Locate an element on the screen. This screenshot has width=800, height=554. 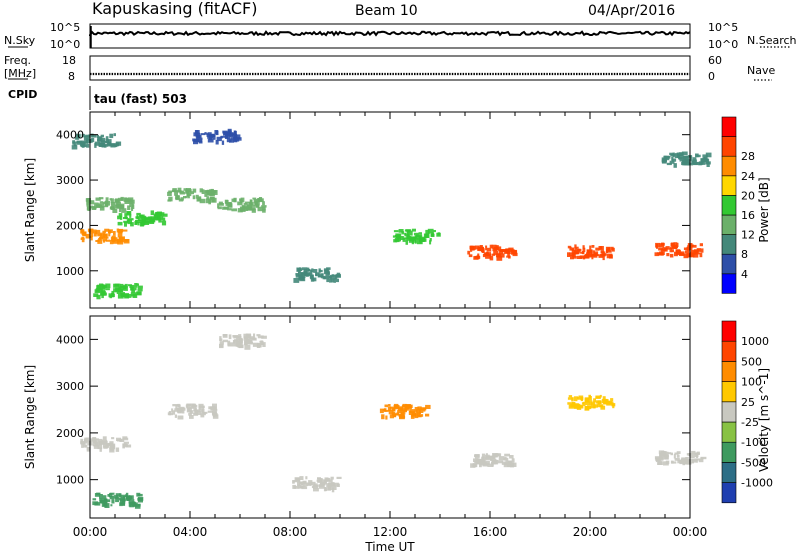
noise-strip: N.Sky 10^5 10^0 10^5 10^0 N.Search is located at coordinates (400, 36).